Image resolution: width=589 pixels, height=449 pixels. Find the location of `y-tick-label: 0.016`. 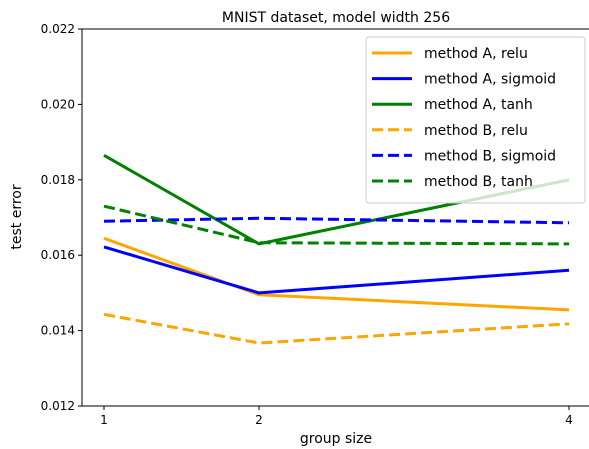

y-tick-label: 0.016 is located at coordinates (58, 255).